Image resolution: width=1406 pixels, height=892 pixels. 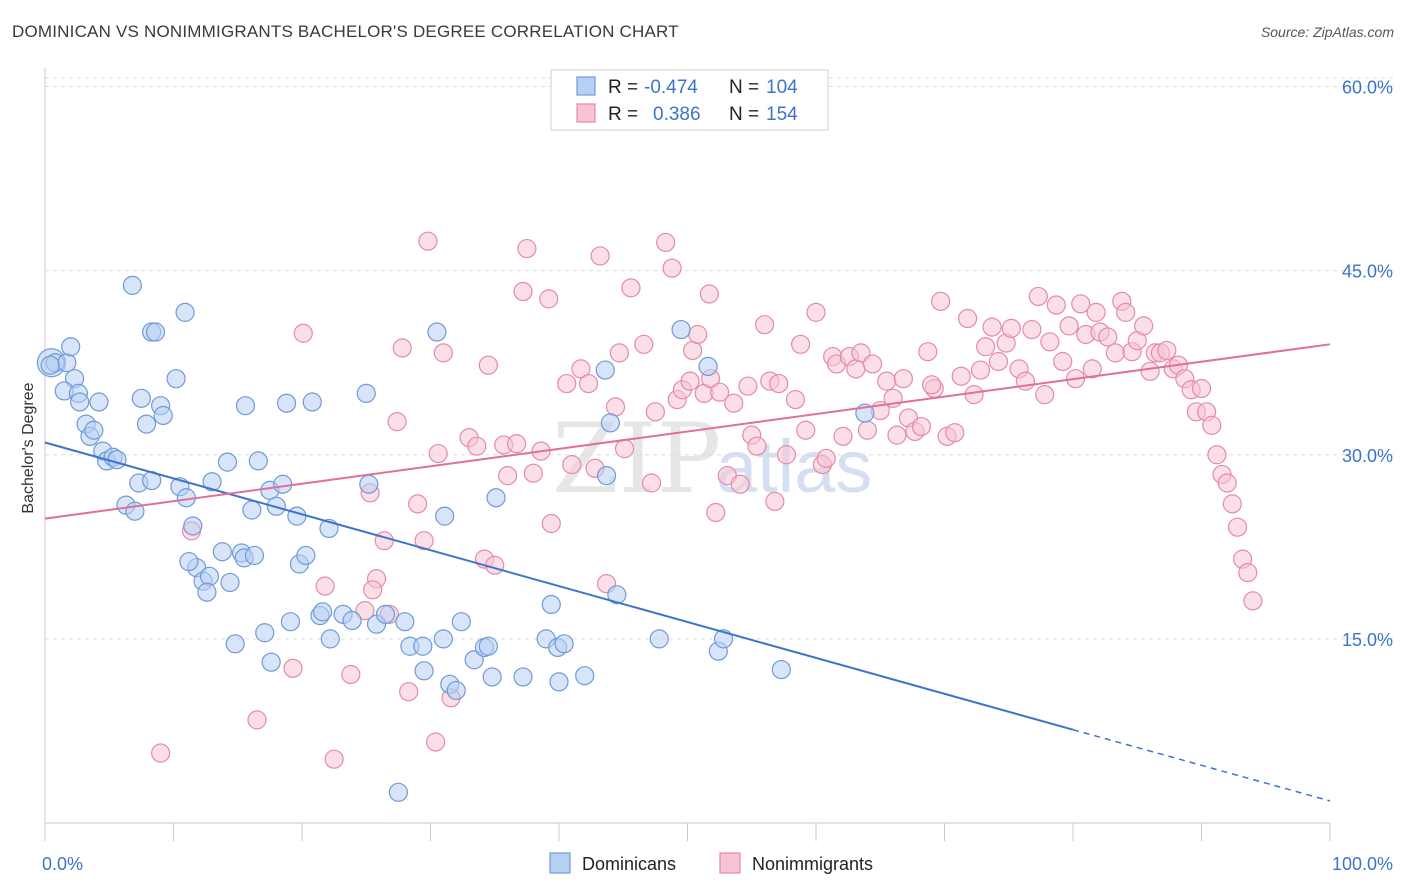 What do you see at coordinates (623, 87) in the screenshot?
I see `legend-r-label-dominicans: R =` at bounding box center [623, 87].